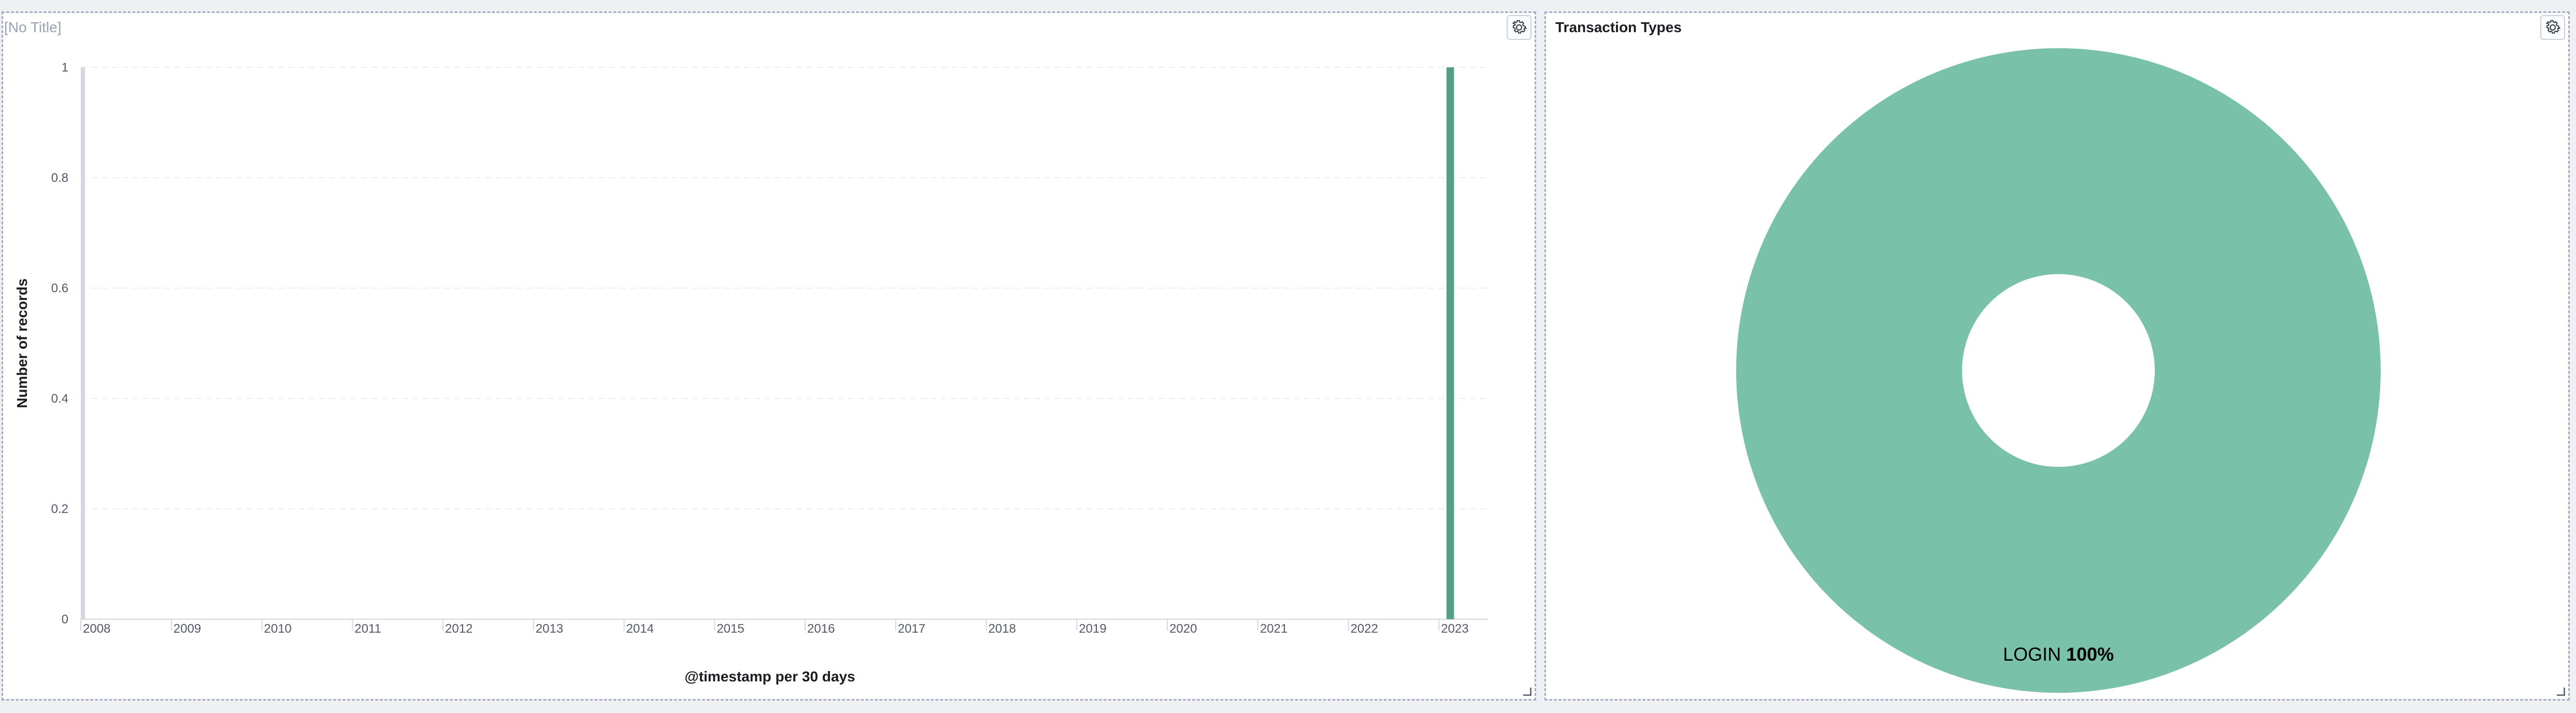 This screenshot has width=2576, height=713. What do you see at coordinates (60, 399) in the screenshot?
I see `y-tick-label: 0.4` at bounding box center [60, 399].